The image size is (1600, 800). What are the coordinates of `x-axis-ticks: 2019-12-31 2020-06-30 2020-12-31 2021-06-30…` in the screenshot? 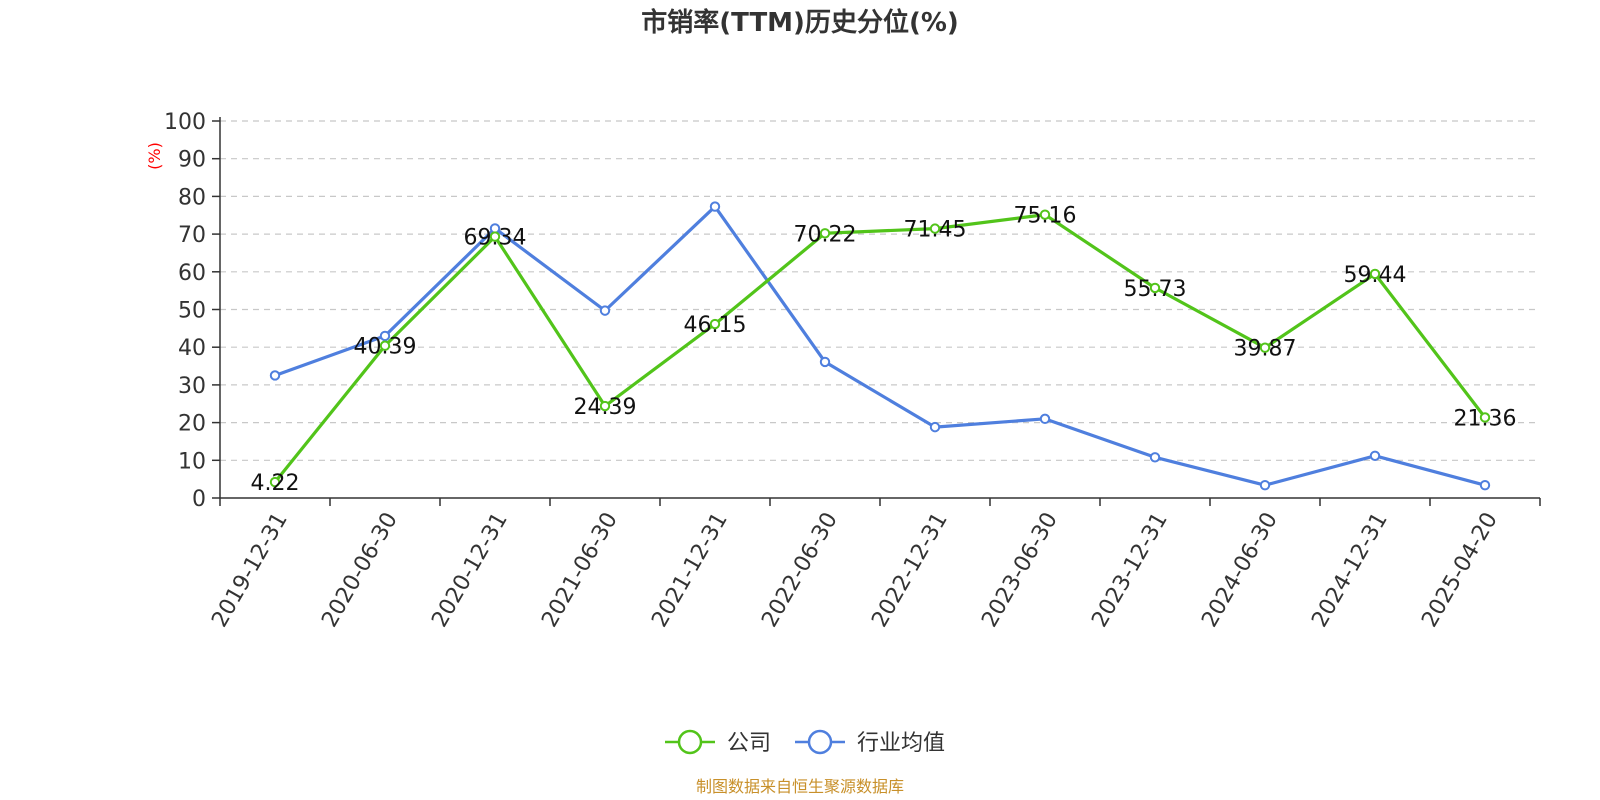 It's located at (874, 565).